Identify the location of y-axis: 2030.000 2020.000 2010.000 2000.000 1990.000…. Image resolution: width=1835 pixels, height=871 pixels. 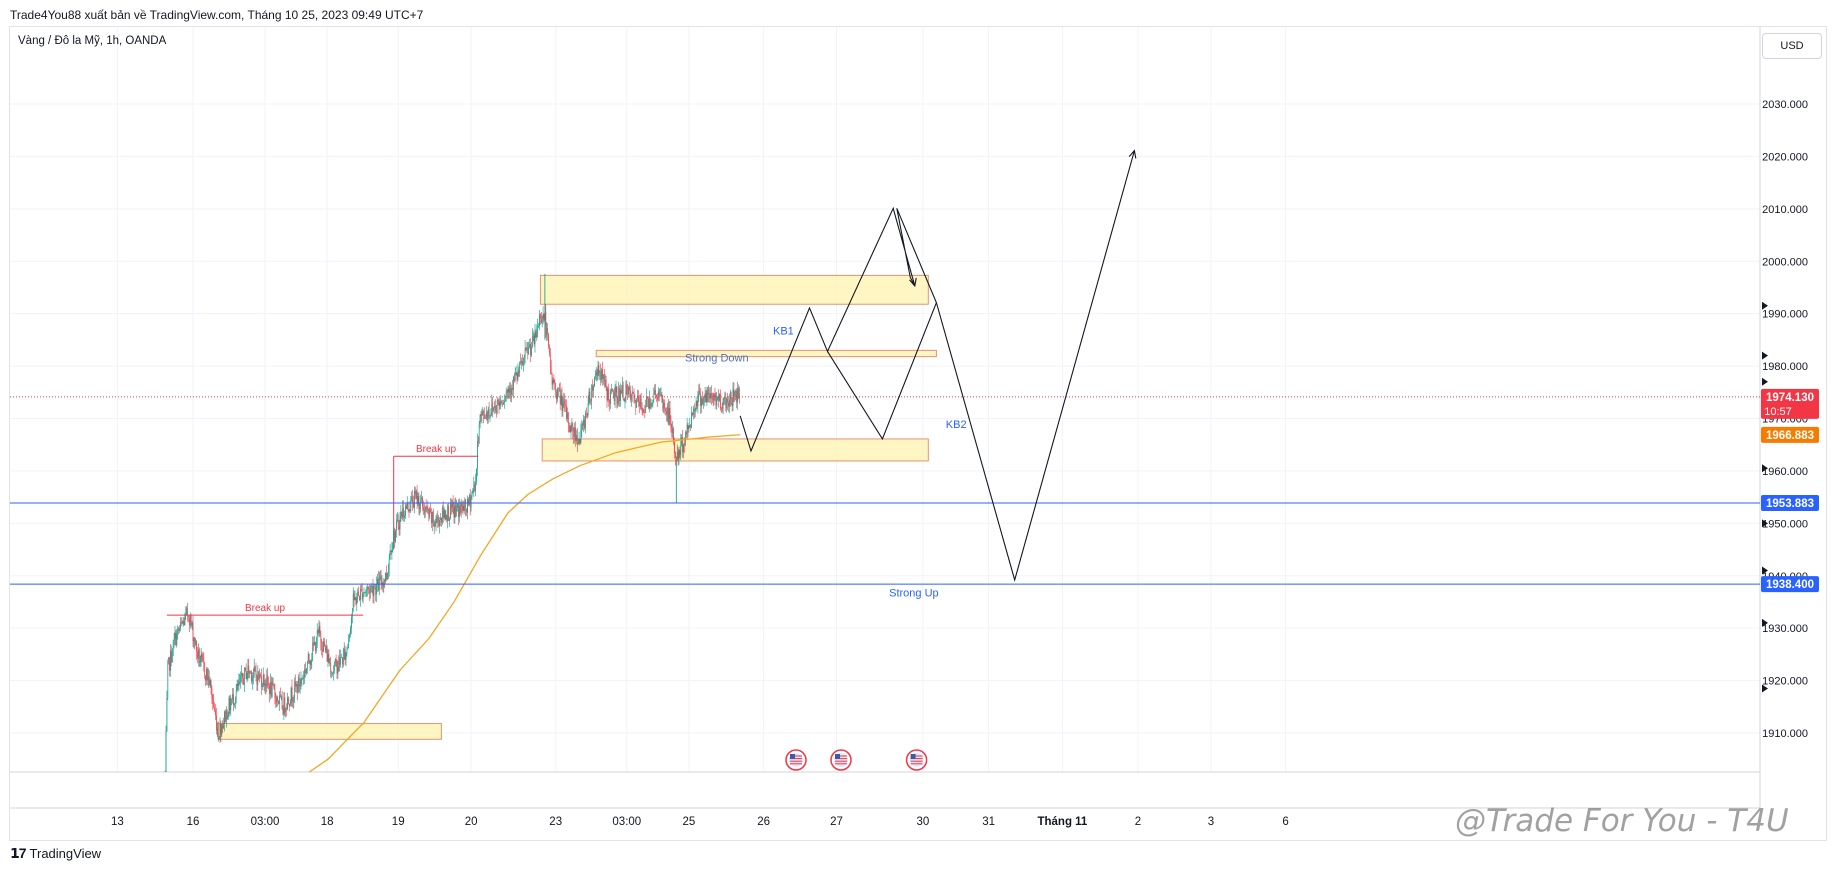
(1790, 419).